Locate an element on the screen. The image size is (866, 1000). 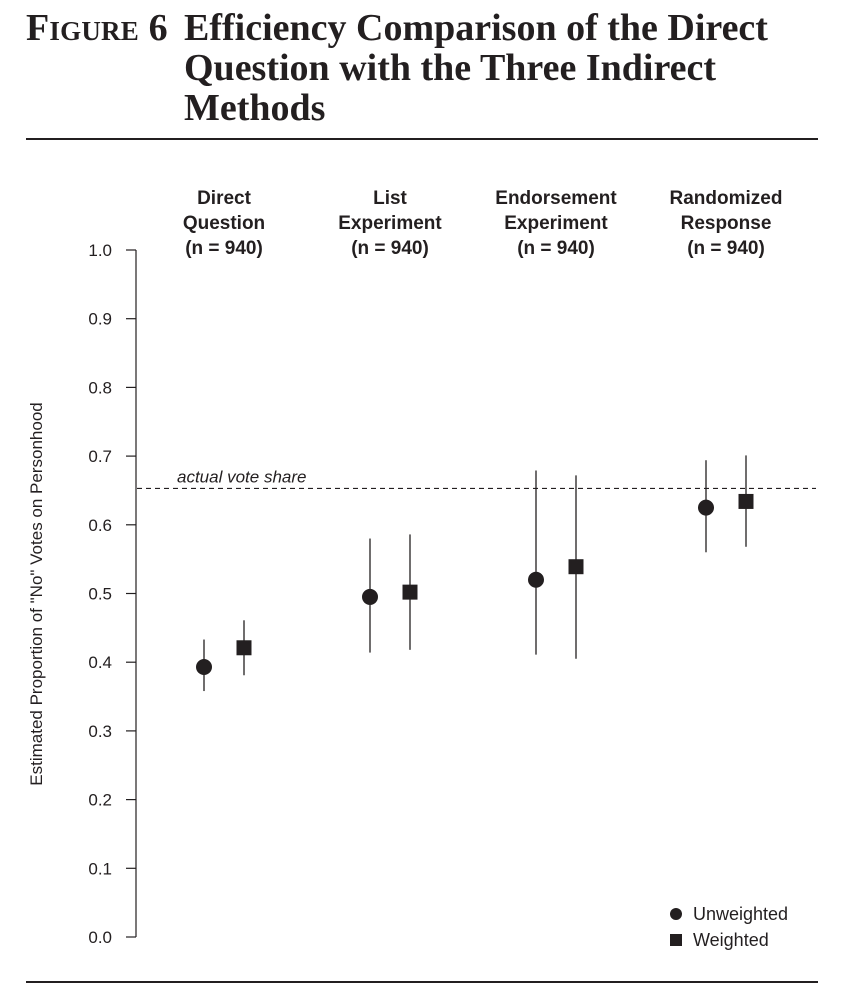
category-label-2-line-2: (n = 940) is located at coordinates (556, 248).